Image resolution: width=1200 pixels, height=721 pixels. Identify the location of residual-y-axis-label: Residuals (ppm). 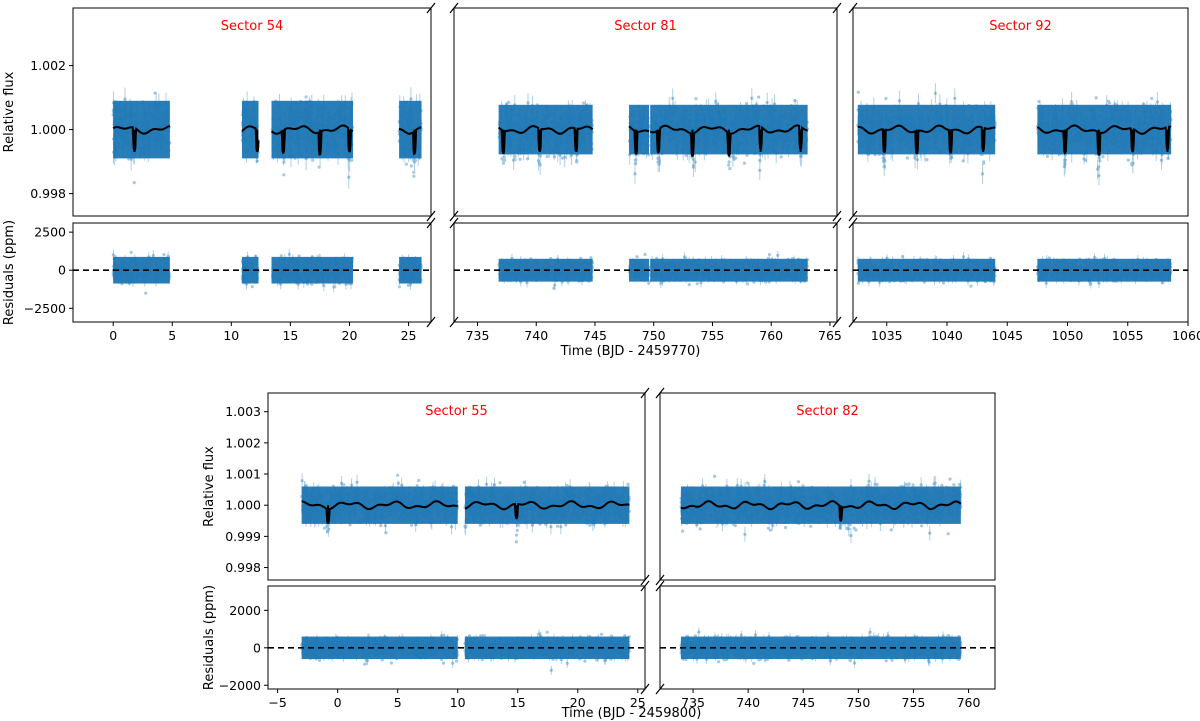
(209, 637).